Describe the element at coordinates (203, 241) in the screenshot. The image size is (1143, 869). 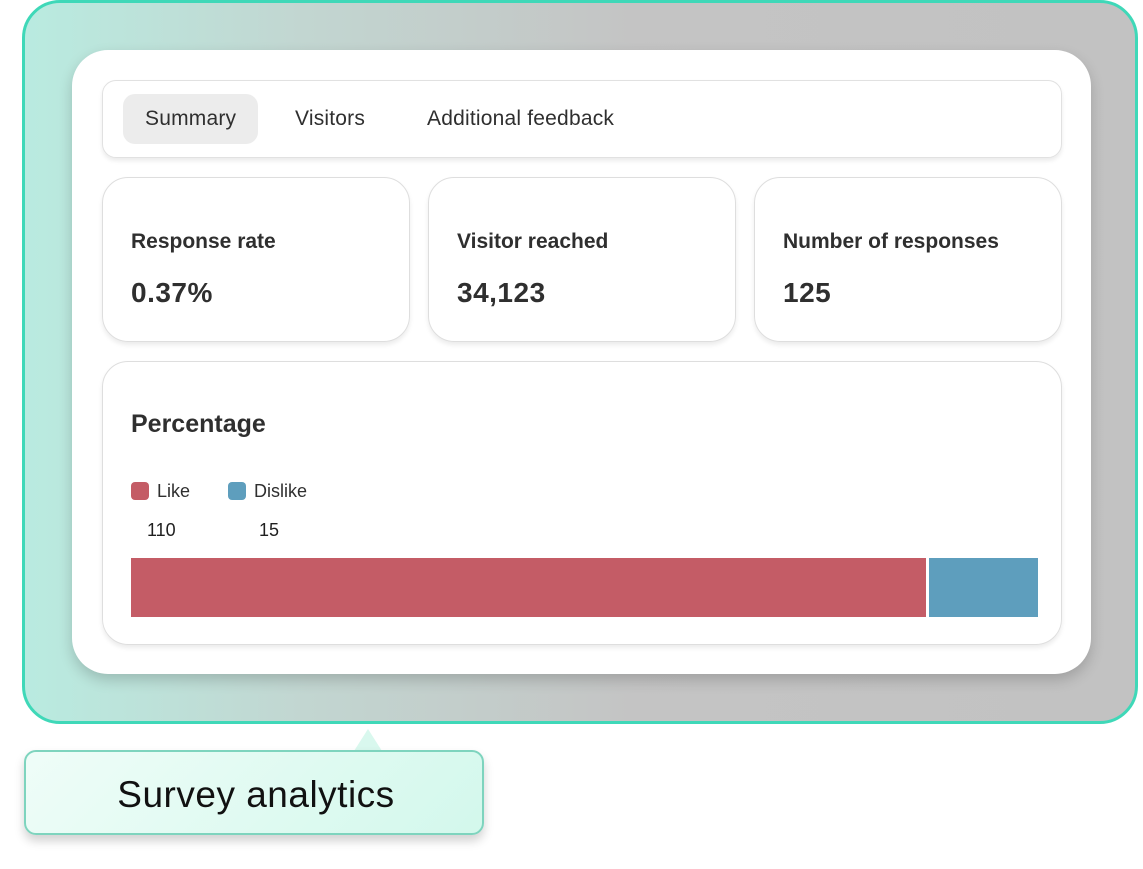
I see `stat-label: Response rate` at that location.